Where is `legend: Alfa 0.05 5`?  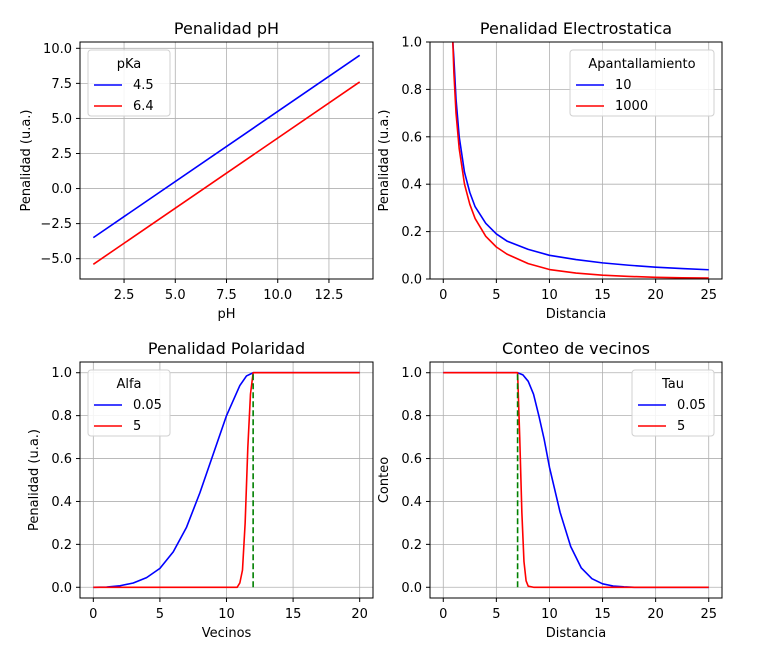 legend: Alfa 0.05 5 is located at coordinates (129, 403).